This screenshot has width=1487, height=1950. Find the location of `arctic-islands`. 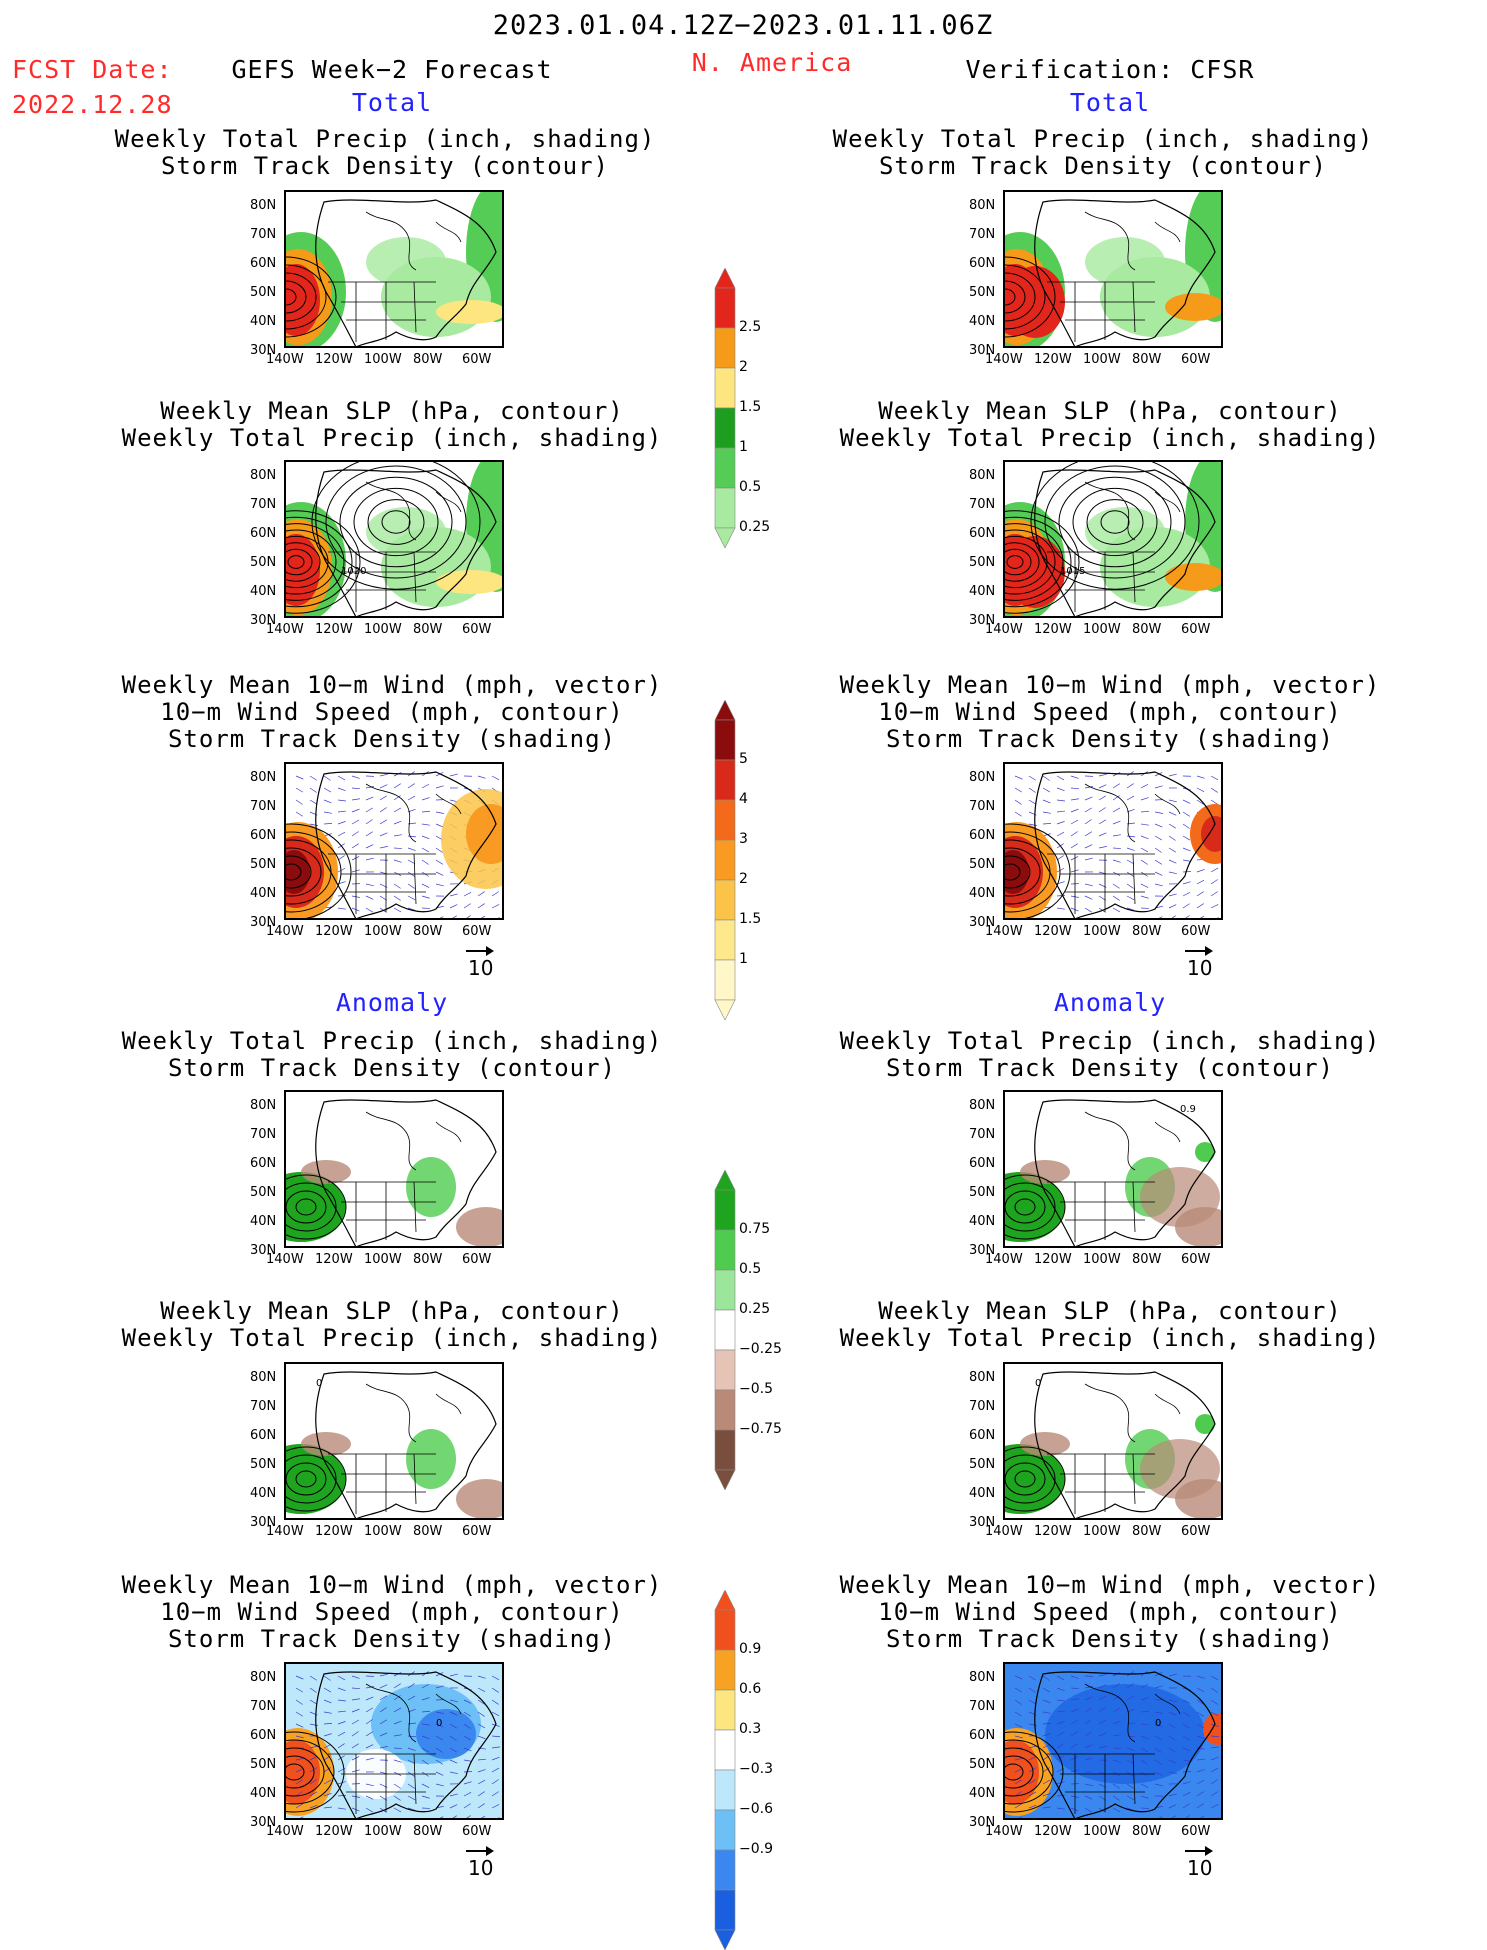

arctic-islands is located at coordinates (1132, 813).